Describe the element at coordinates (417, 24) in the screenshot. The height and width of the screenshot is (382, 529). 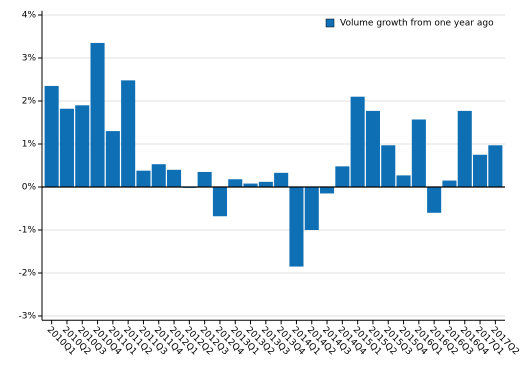
I see `legend-label: Volume growth from one year ago` at that location.